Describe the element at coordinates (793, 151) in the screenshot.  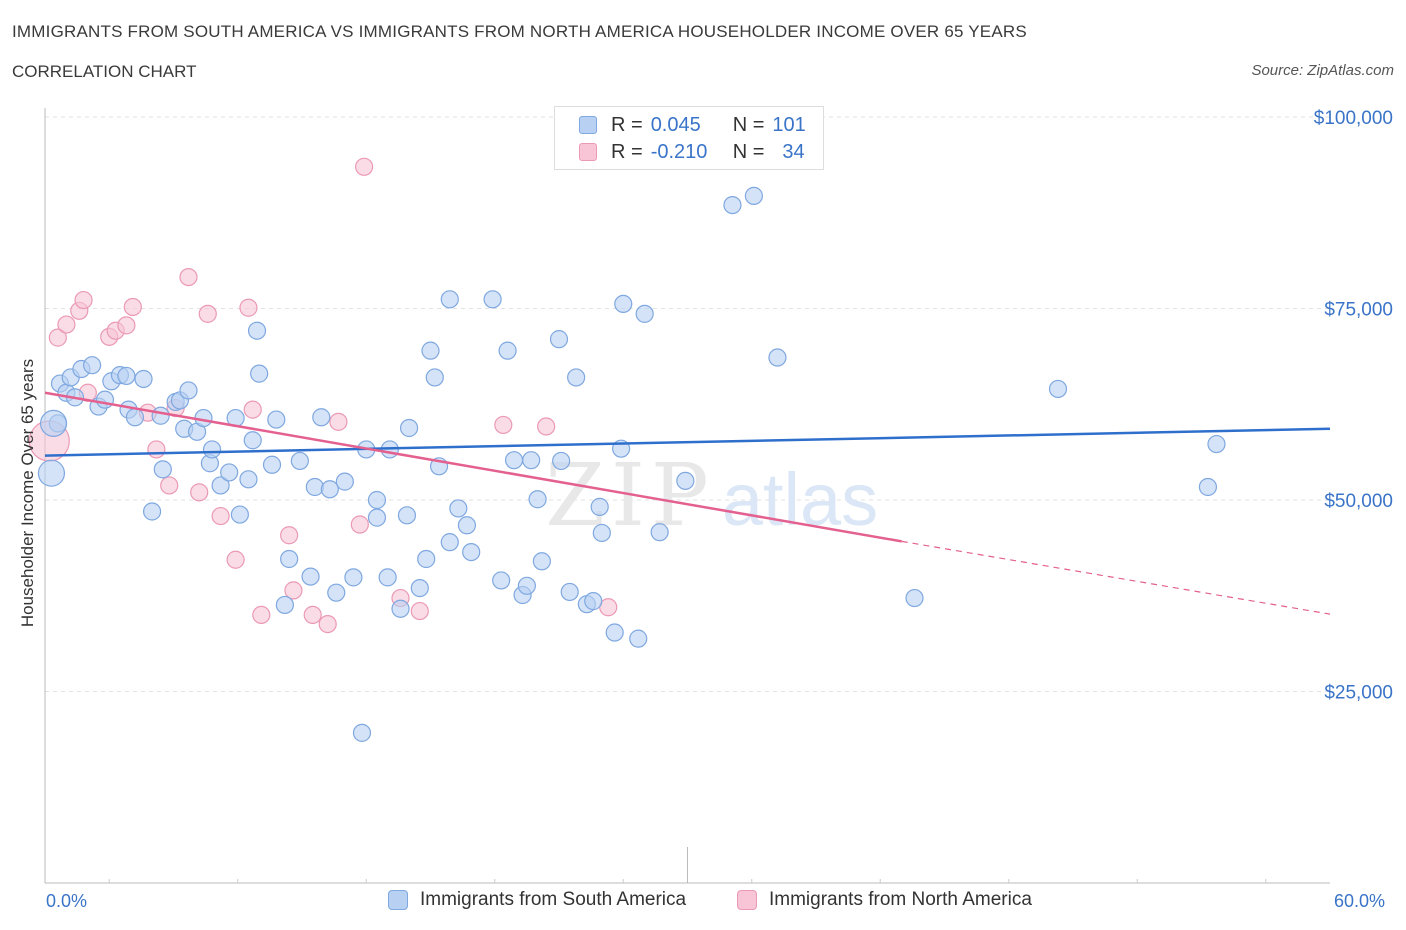
I see `n-value-north: 34` at that location.